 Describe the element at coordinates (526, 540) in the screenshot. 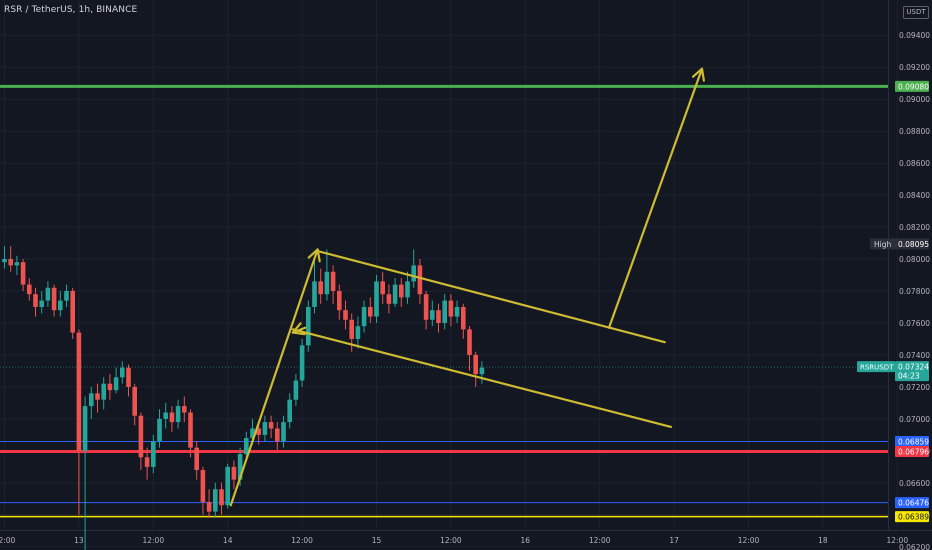

I see `time-tick-label: 16` at that location.